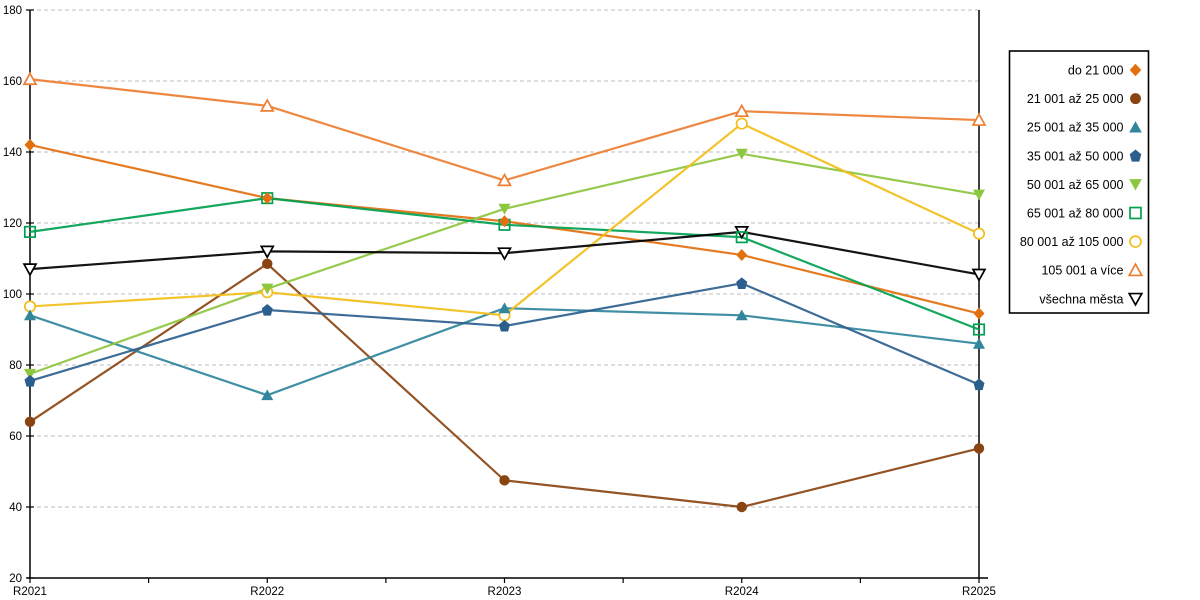  What do you see at coordinates (267, 592) in the screenshot?
I see `x-tick-label: R2022` at bounding box center [267, 592].